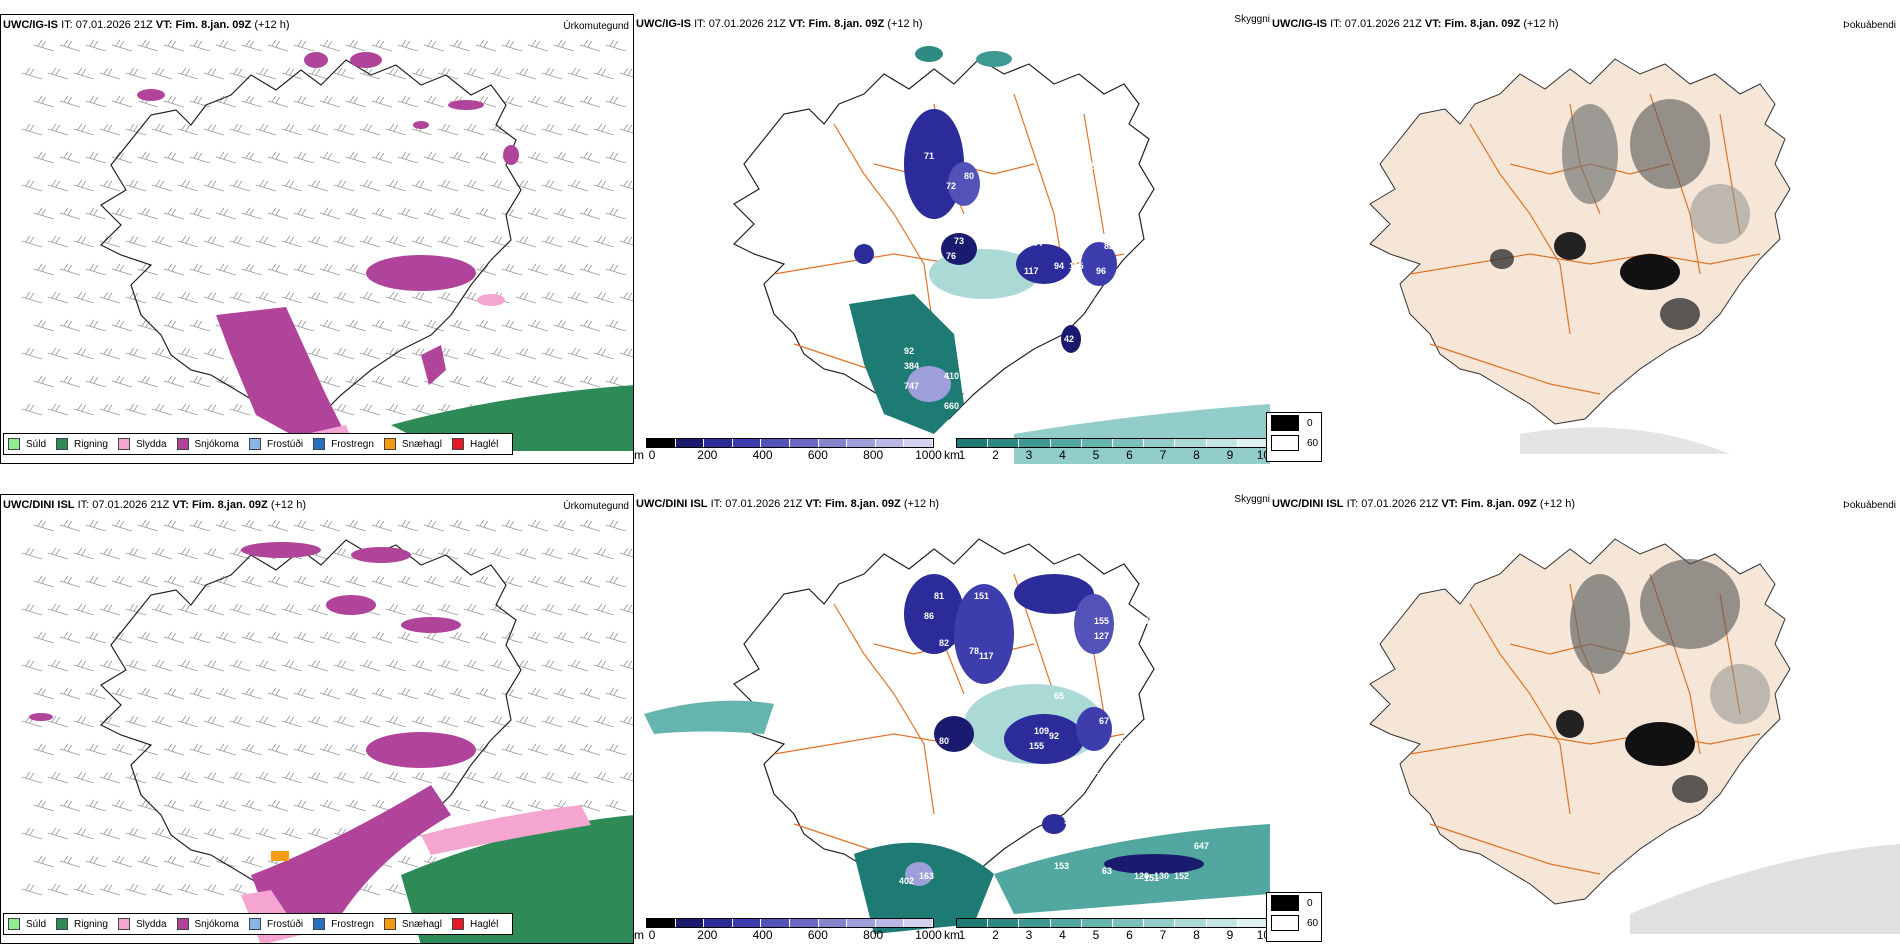 The image size is (1900, 950). Describe the element at coordinates (1062, 455) in the screenshot. I see `colorbar-tick: 4` at that location.